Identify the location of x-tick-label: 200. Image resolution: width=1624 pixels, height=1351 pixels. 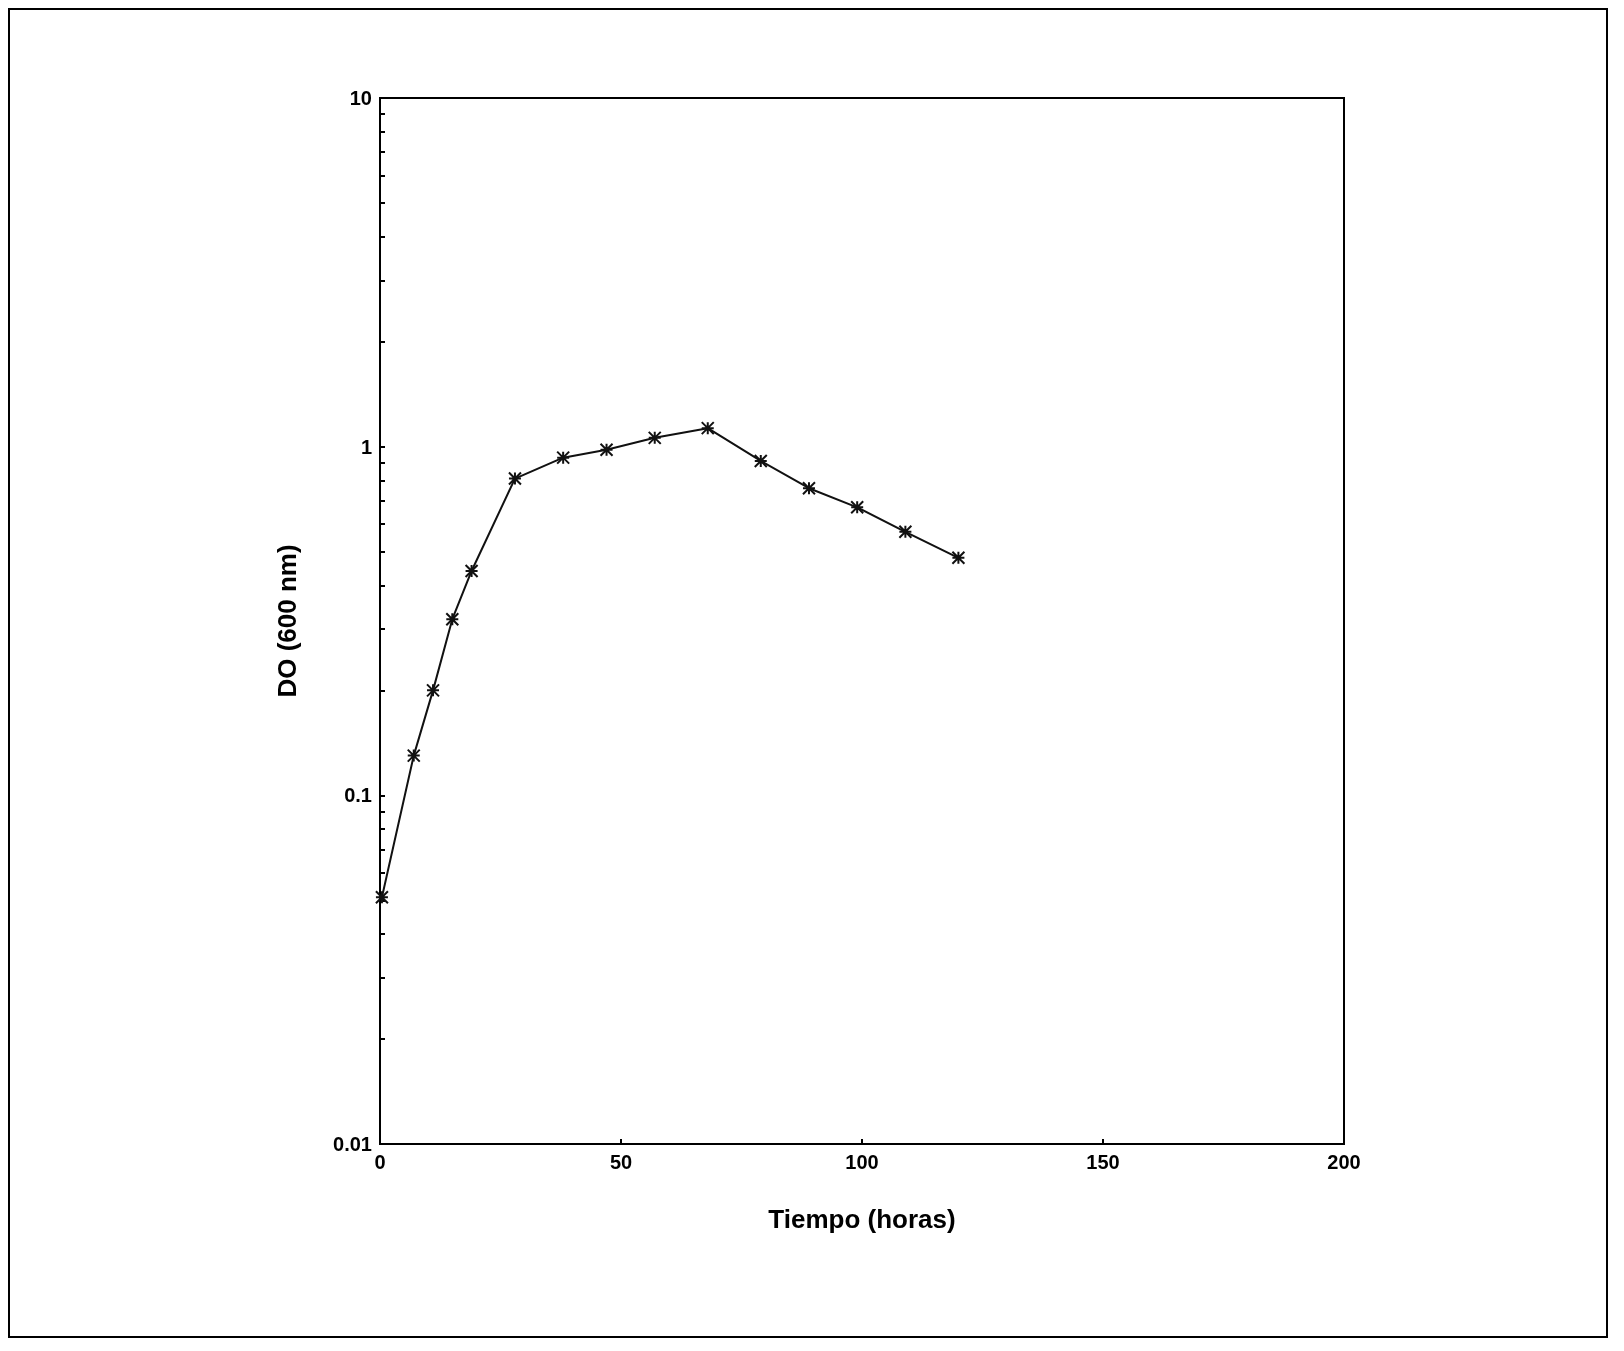
(1344, 1162).